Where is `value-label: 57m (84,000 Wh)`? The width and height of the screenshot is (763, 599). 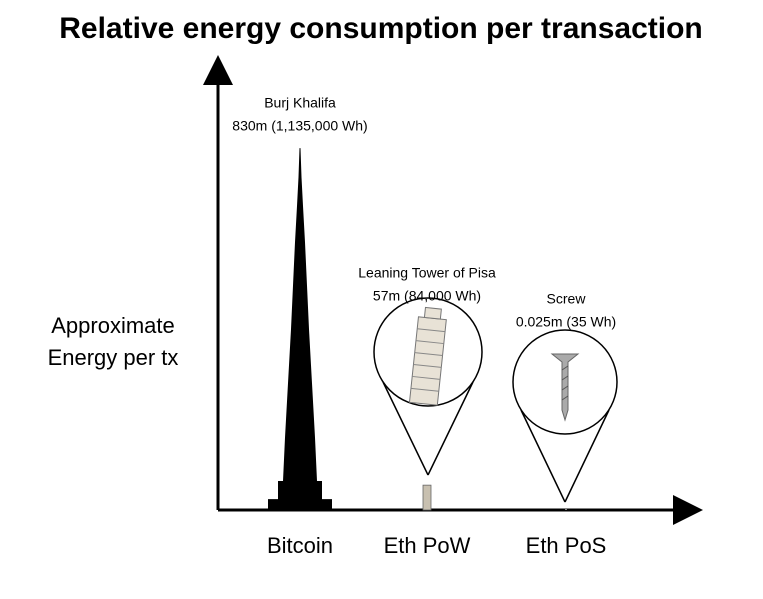
value-label: 57m (84,000 Wh) is located at coordinates (427, 296).